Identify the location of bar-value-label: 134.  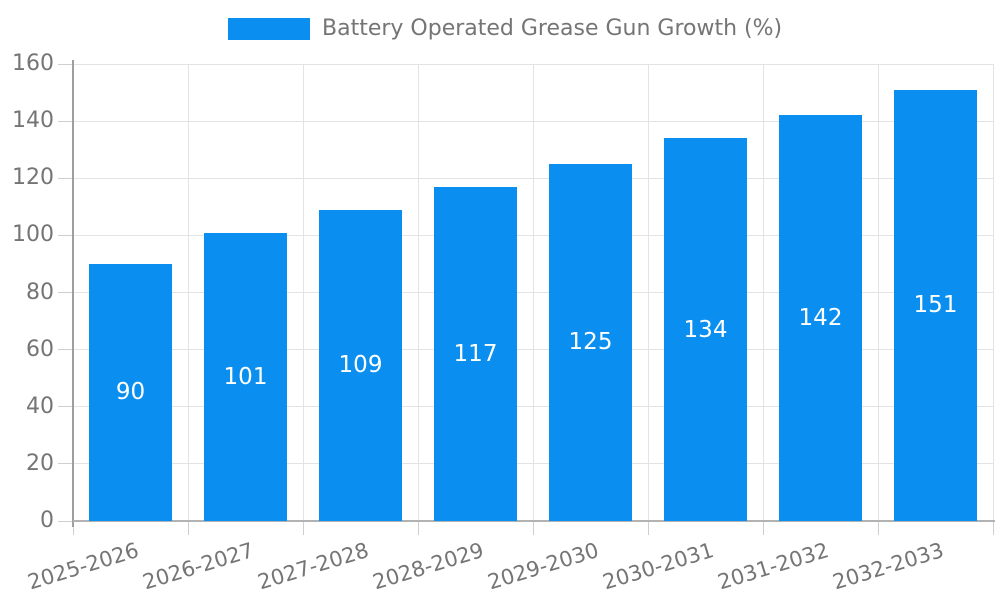
(705, 329).